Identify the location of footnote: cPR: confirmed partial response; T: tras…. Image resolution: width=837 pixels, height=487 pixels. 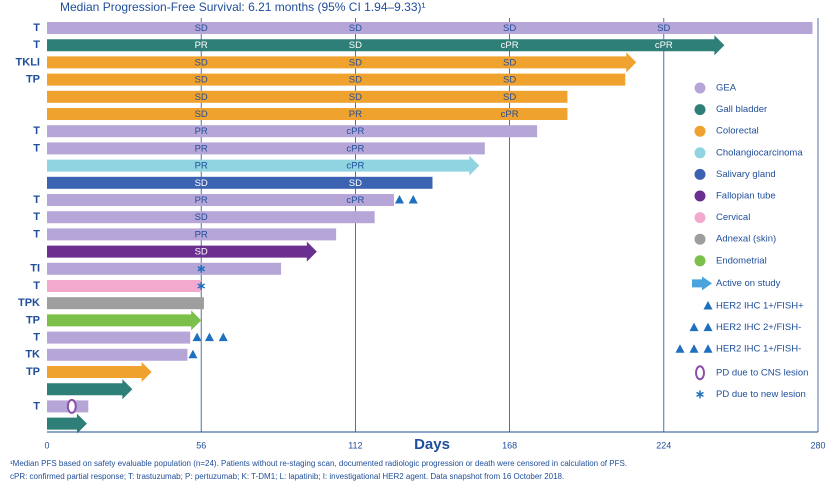
(287, 476).